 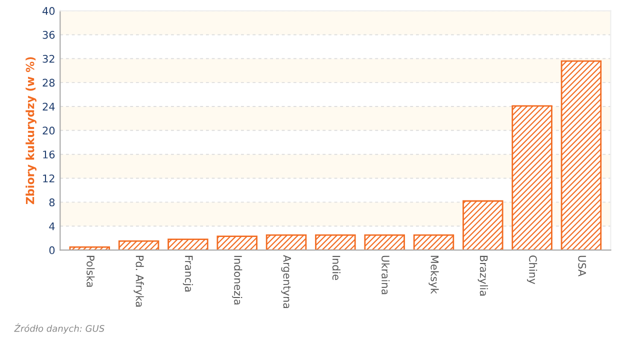 I want to click on x-tick-label: Meksyk, so click(x=433, y=275).